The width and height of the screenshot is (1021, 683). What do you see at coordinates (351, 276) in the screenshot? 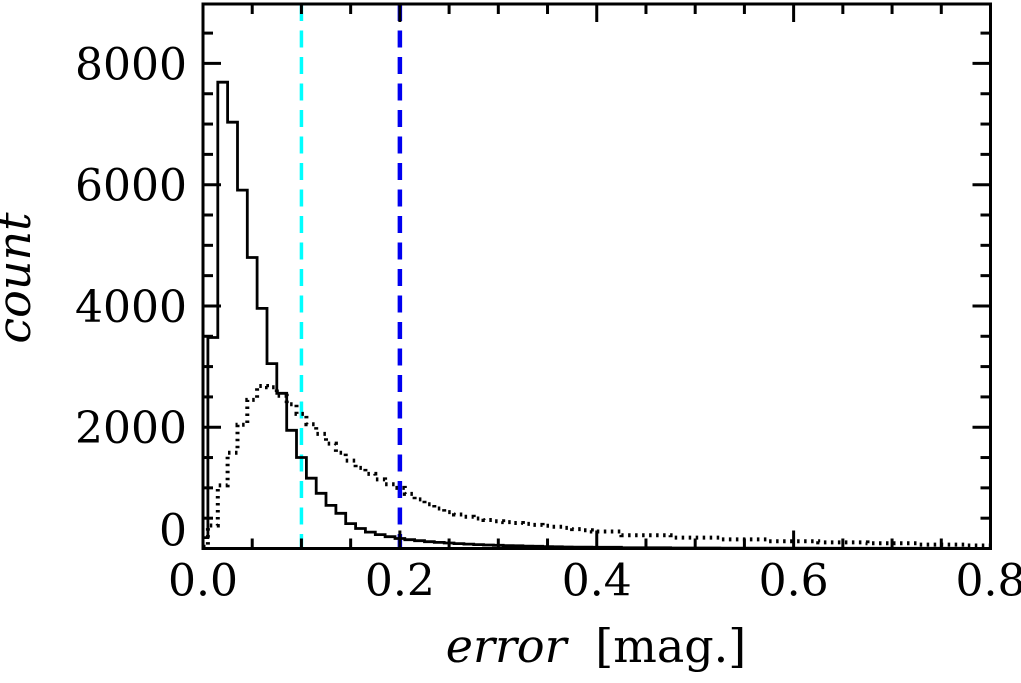
I see `reference-lines-layer` at bounding box center [351, 276].